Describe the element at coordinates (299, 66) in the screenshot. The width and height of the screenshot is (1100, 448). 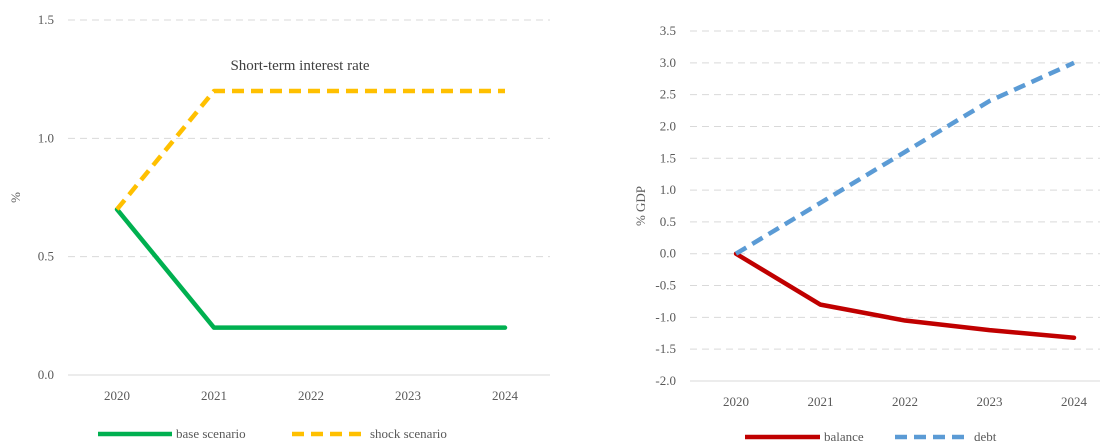
I see `chart-title: Short-term interest rate` at that location.